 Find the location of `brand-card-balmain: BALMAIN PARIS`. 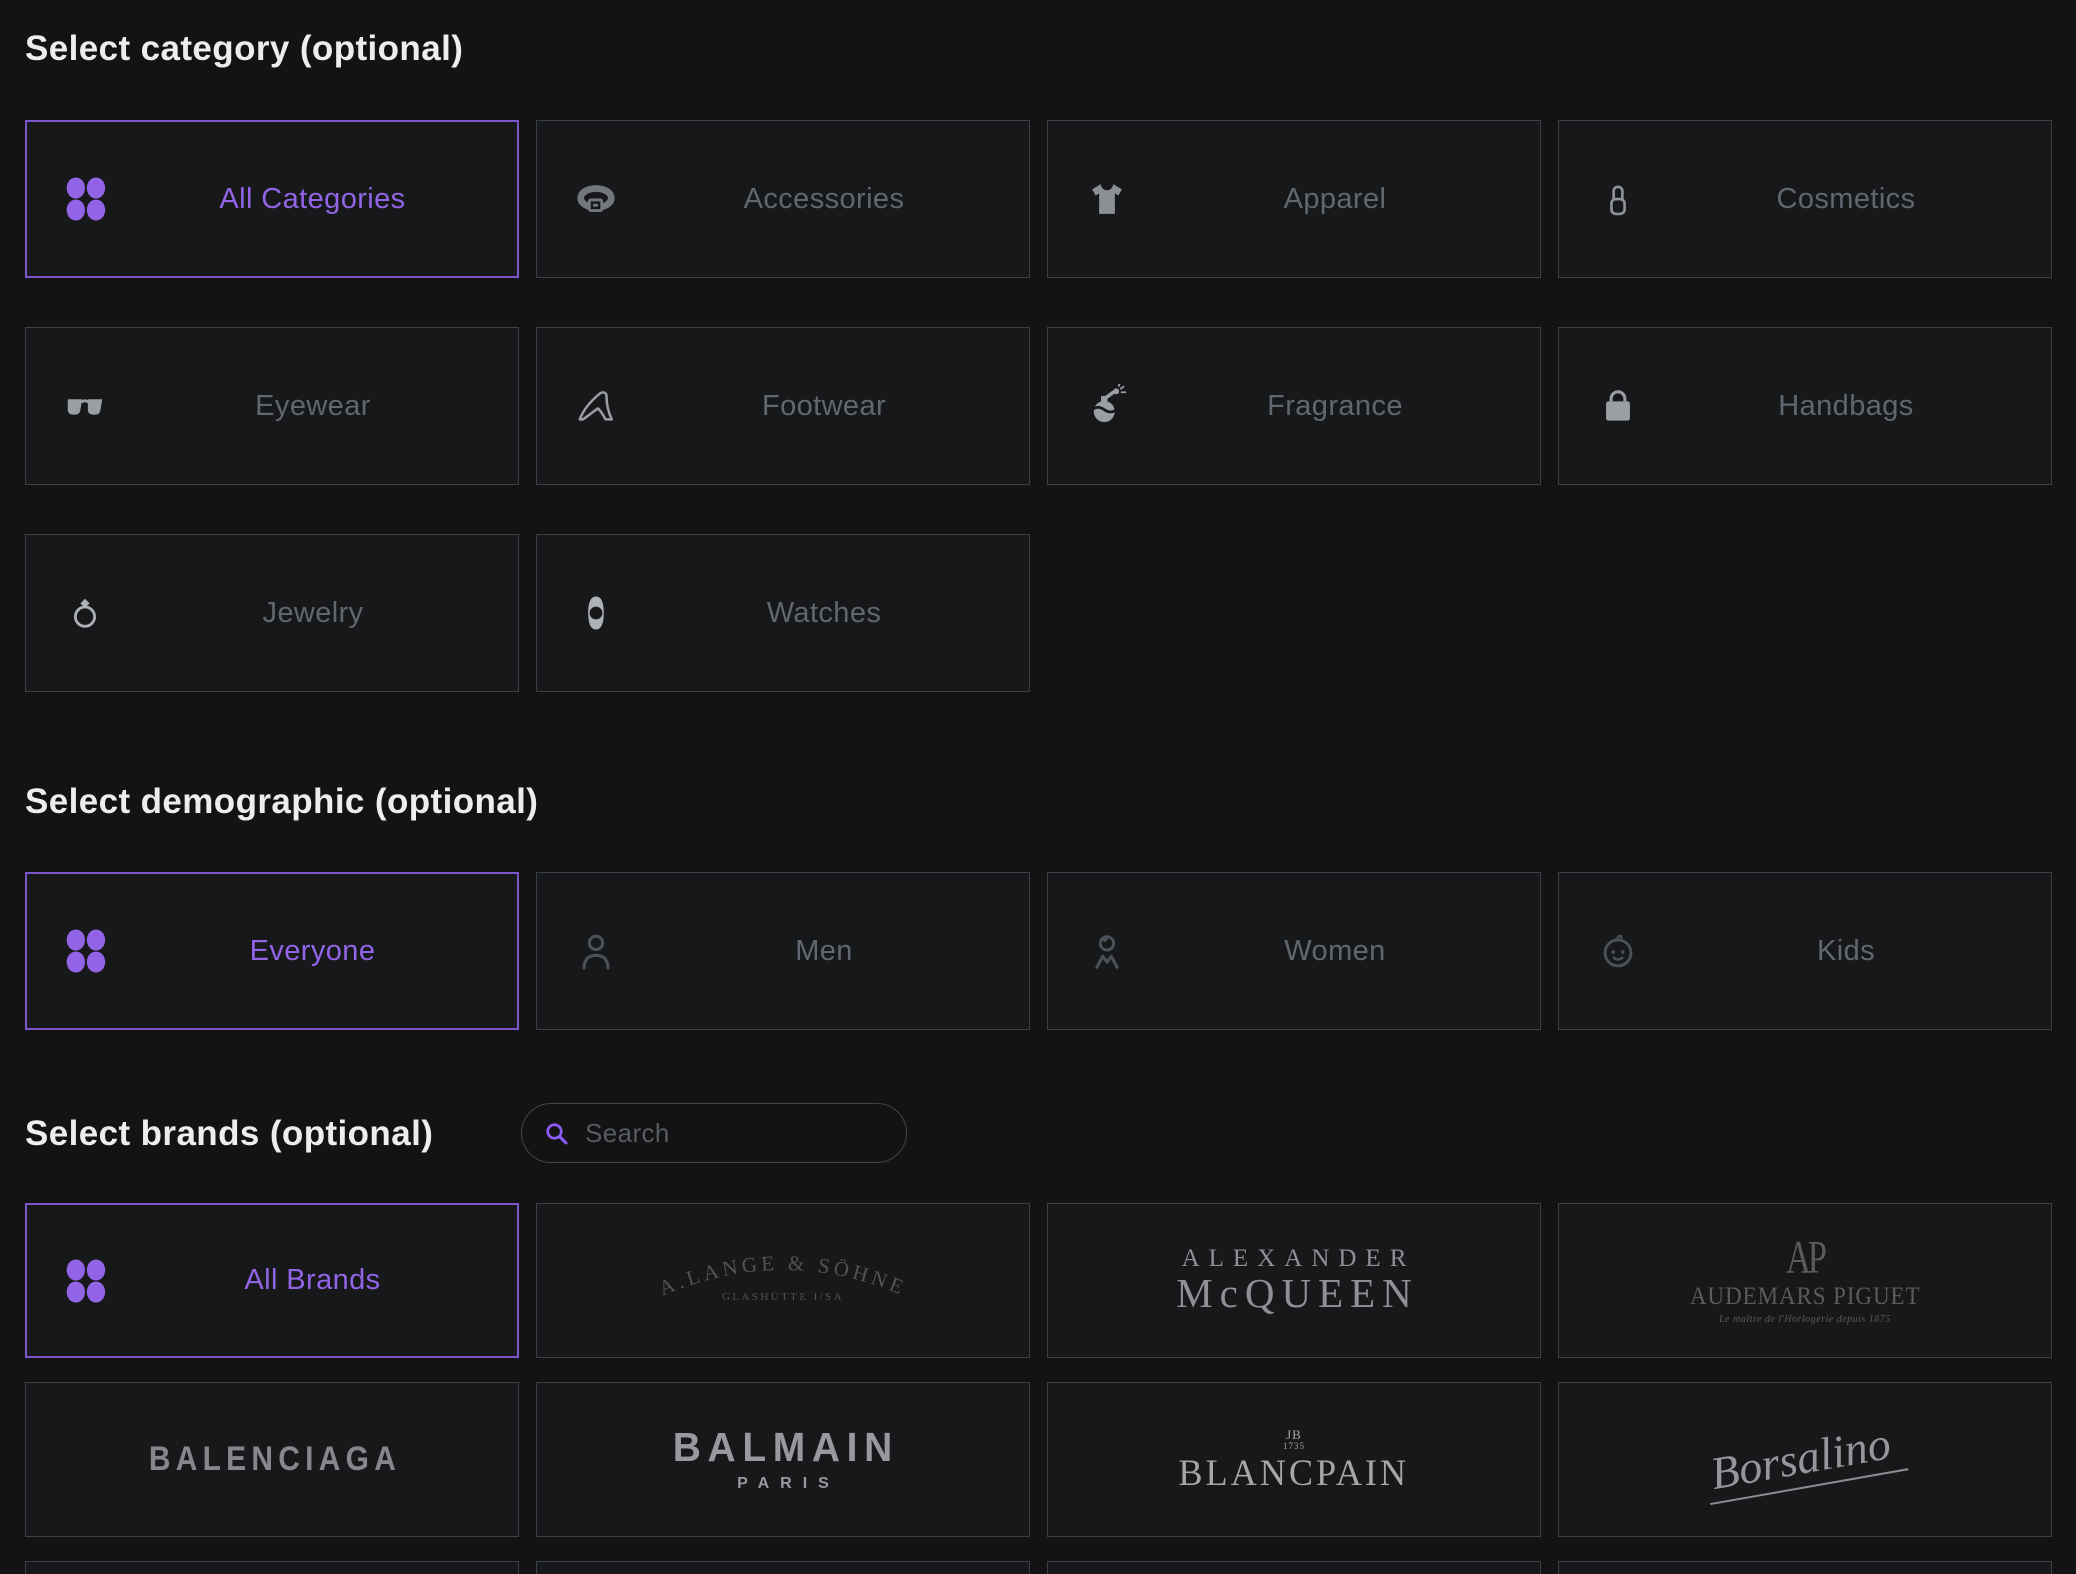

brand-card-balmain: BALMAIN PARIS is located at coordinates (783, 1459).